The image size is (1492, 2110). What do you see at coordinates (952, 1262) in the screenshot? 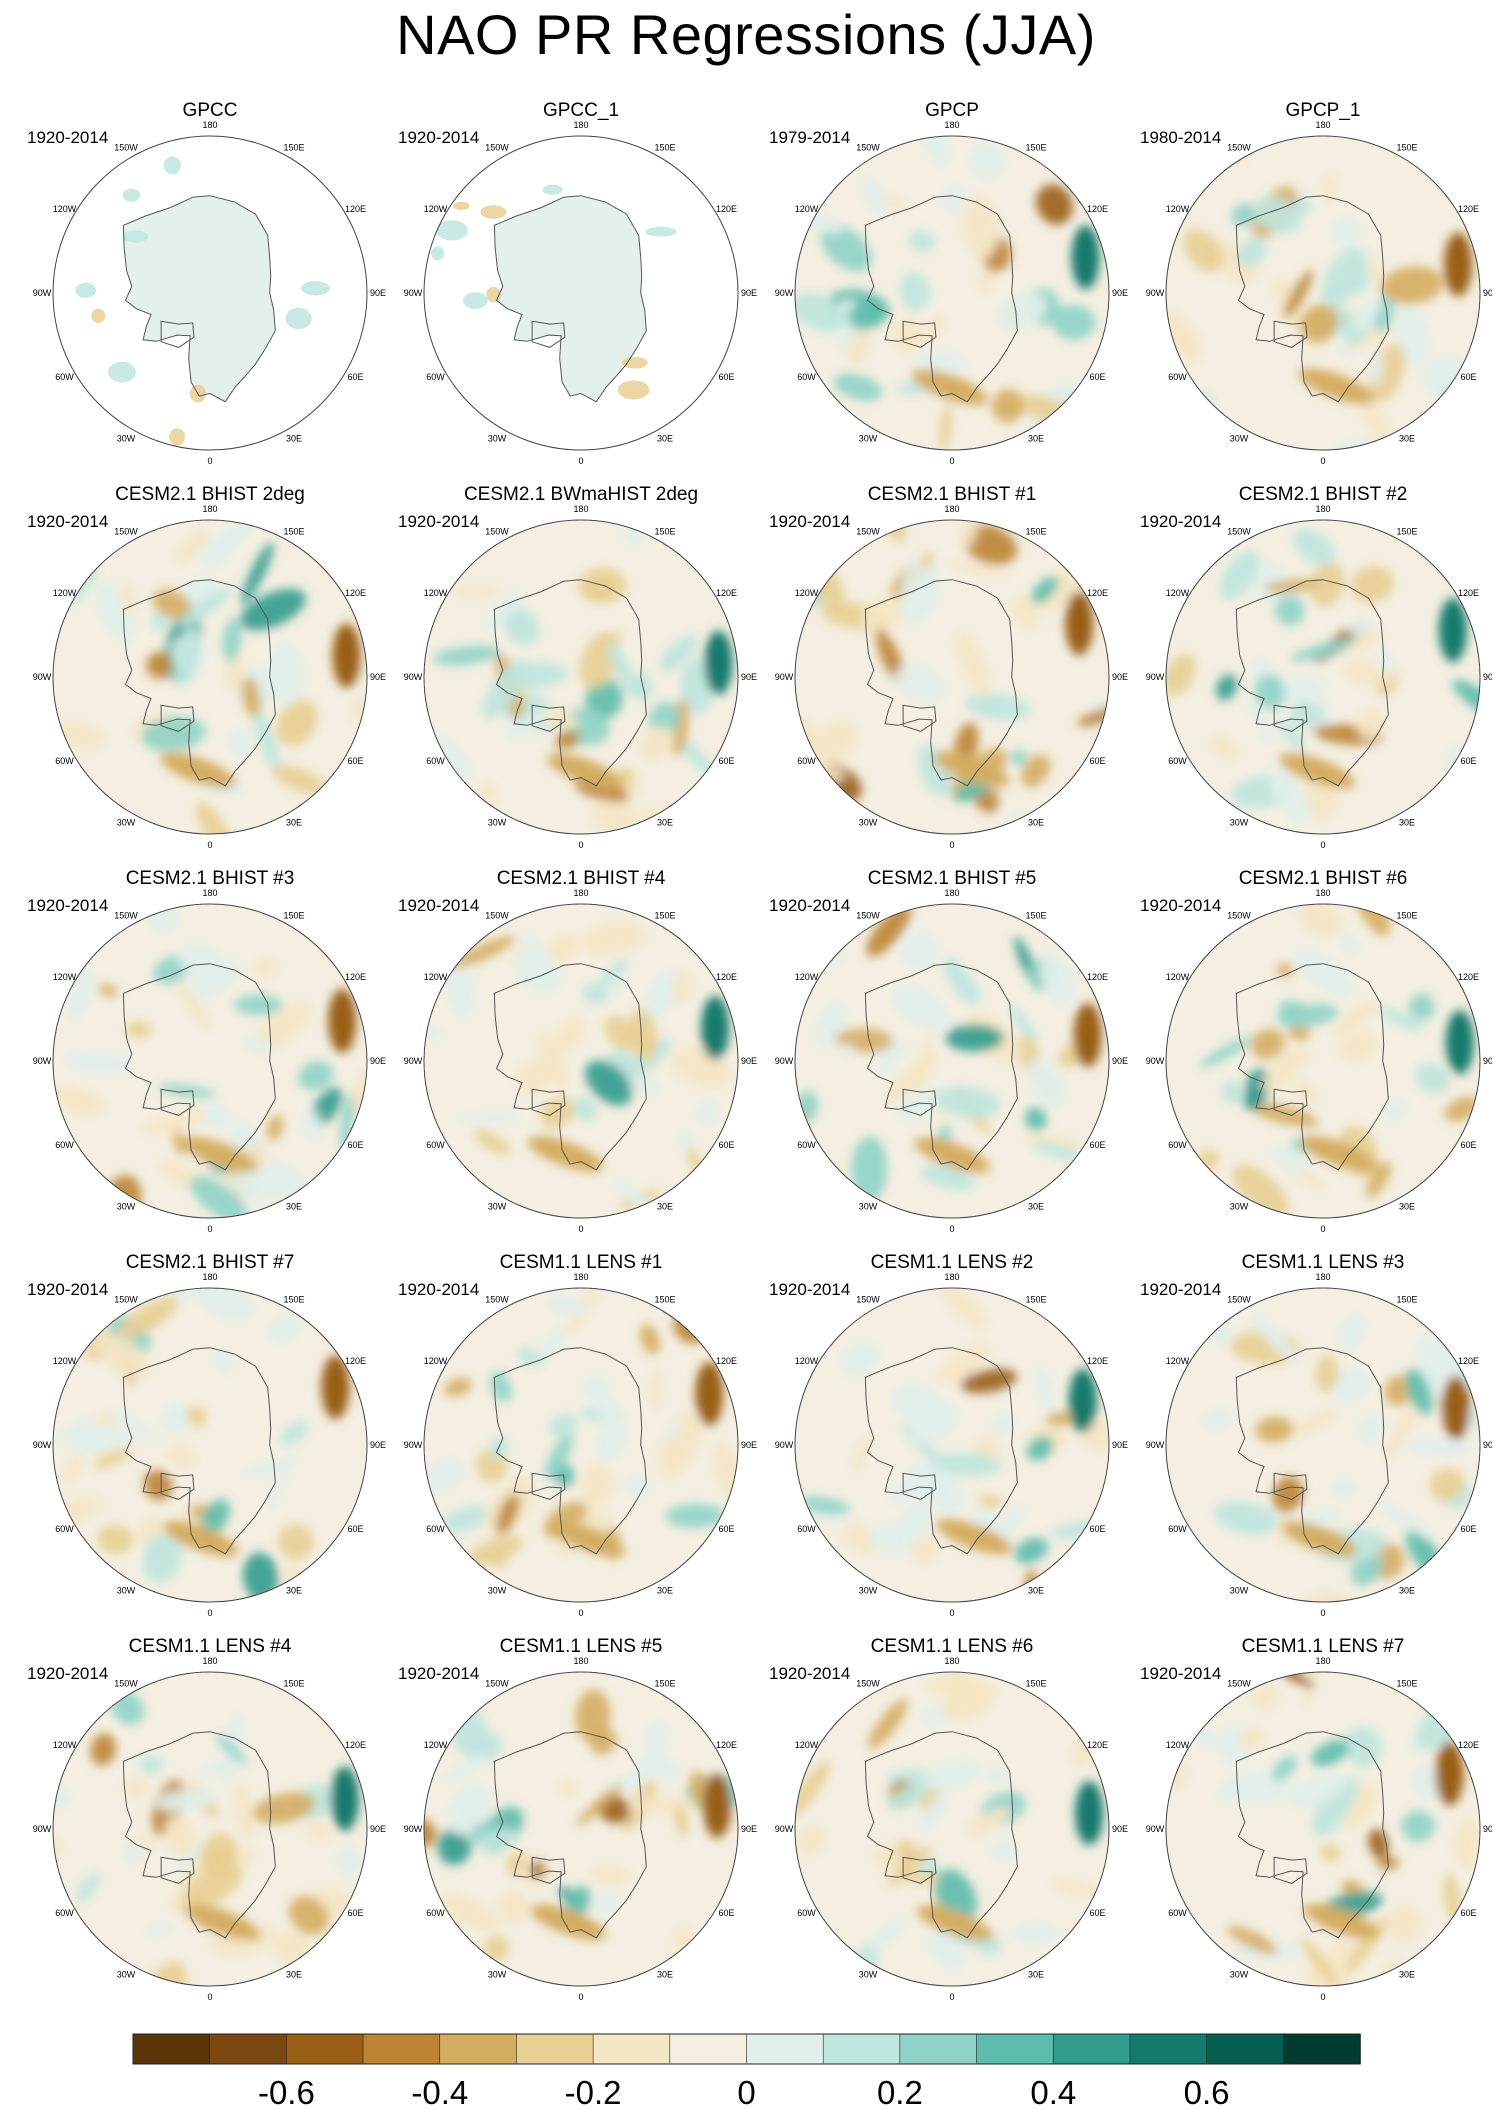
I see `panel-title: CESM1.1 LENS #2` at bounding box center [952, 1262].